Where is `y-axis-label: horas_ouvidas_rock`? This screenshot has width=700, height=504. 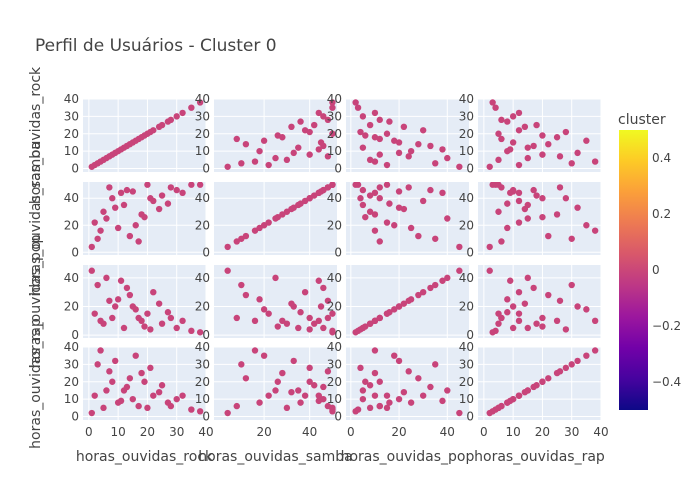
y-axis-label: horas_ouvidas_rock is located at coordinates (36, 135).